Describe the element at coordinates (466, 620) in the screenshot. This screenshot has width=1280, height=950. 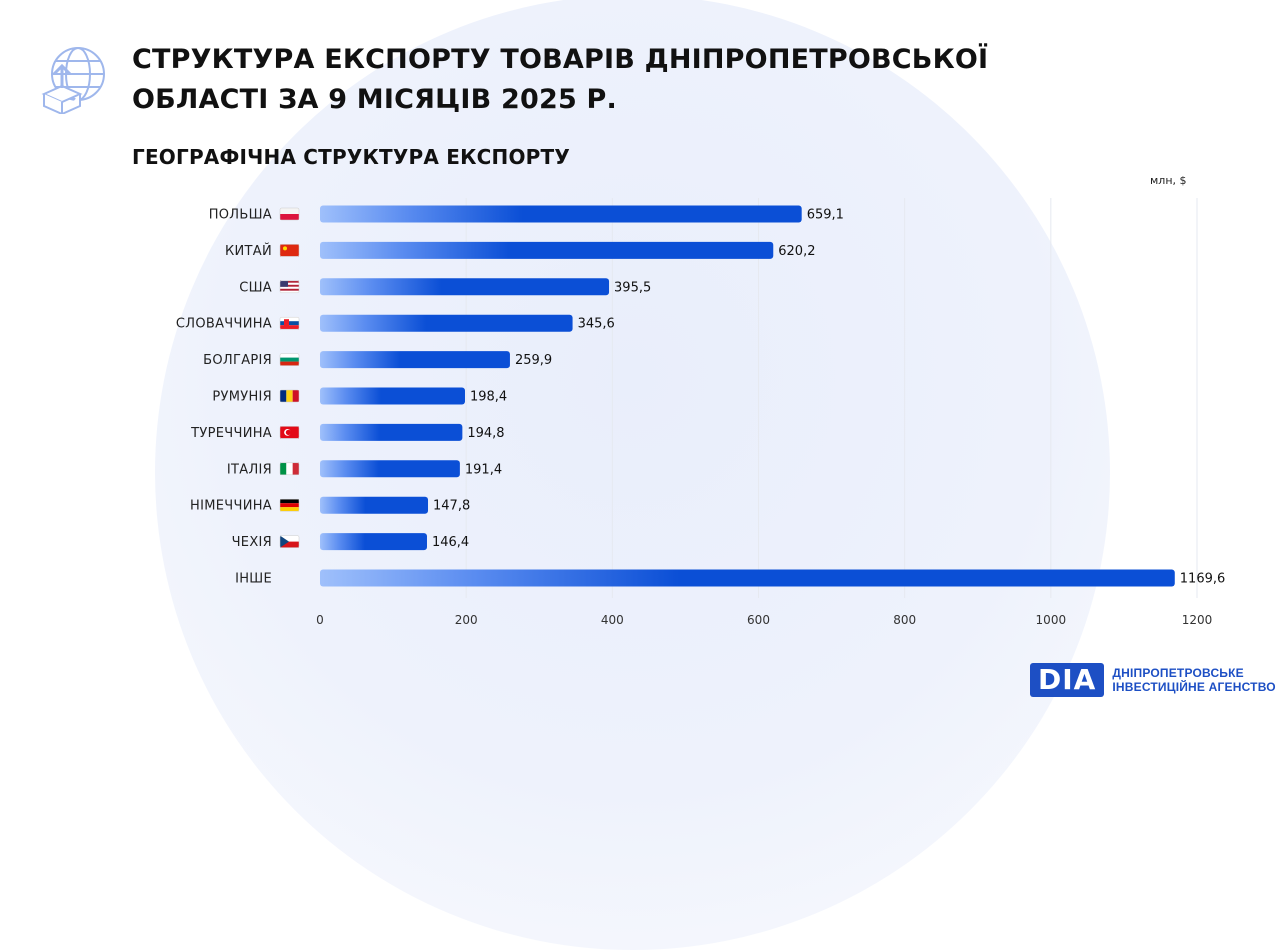
I see `x-tick-label: 200` at that location.